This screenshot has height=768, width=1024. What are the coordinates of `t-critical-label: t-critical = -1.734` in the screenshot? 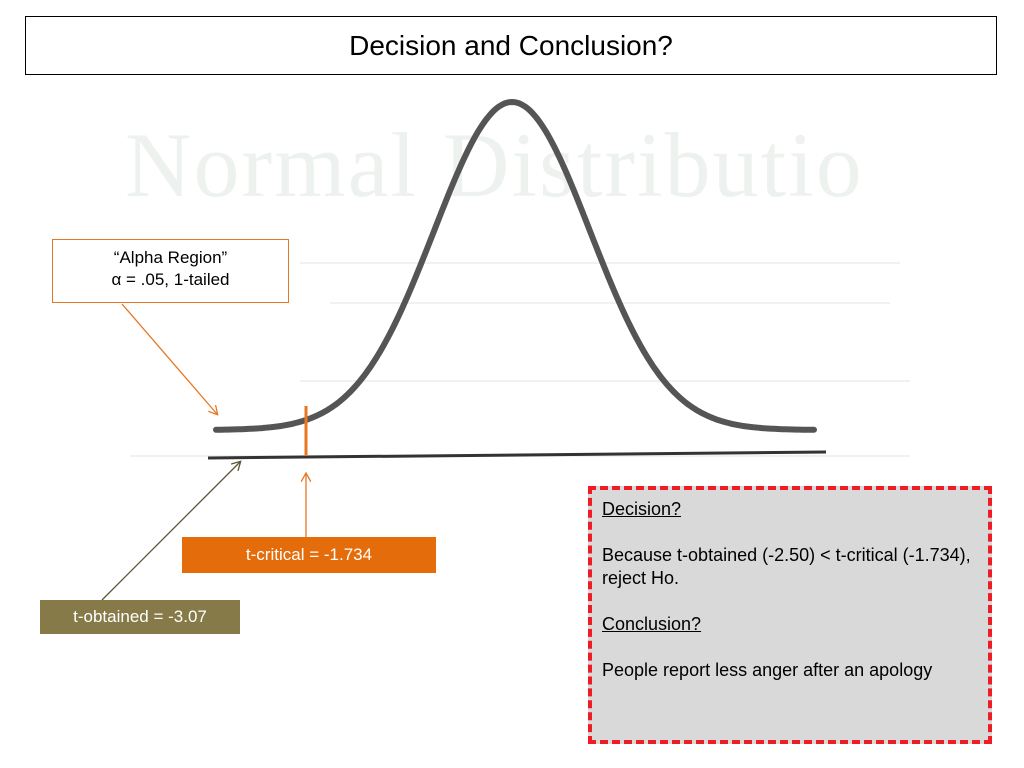 It's located at (309, 555).